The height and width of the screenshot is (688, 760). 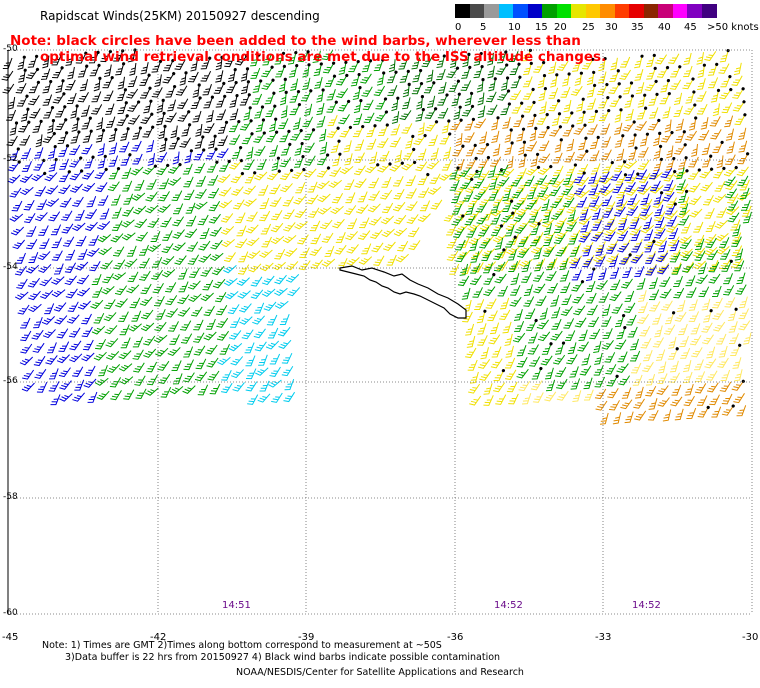 I want to click on latitude-label: -52, so click(x=10, y=159).